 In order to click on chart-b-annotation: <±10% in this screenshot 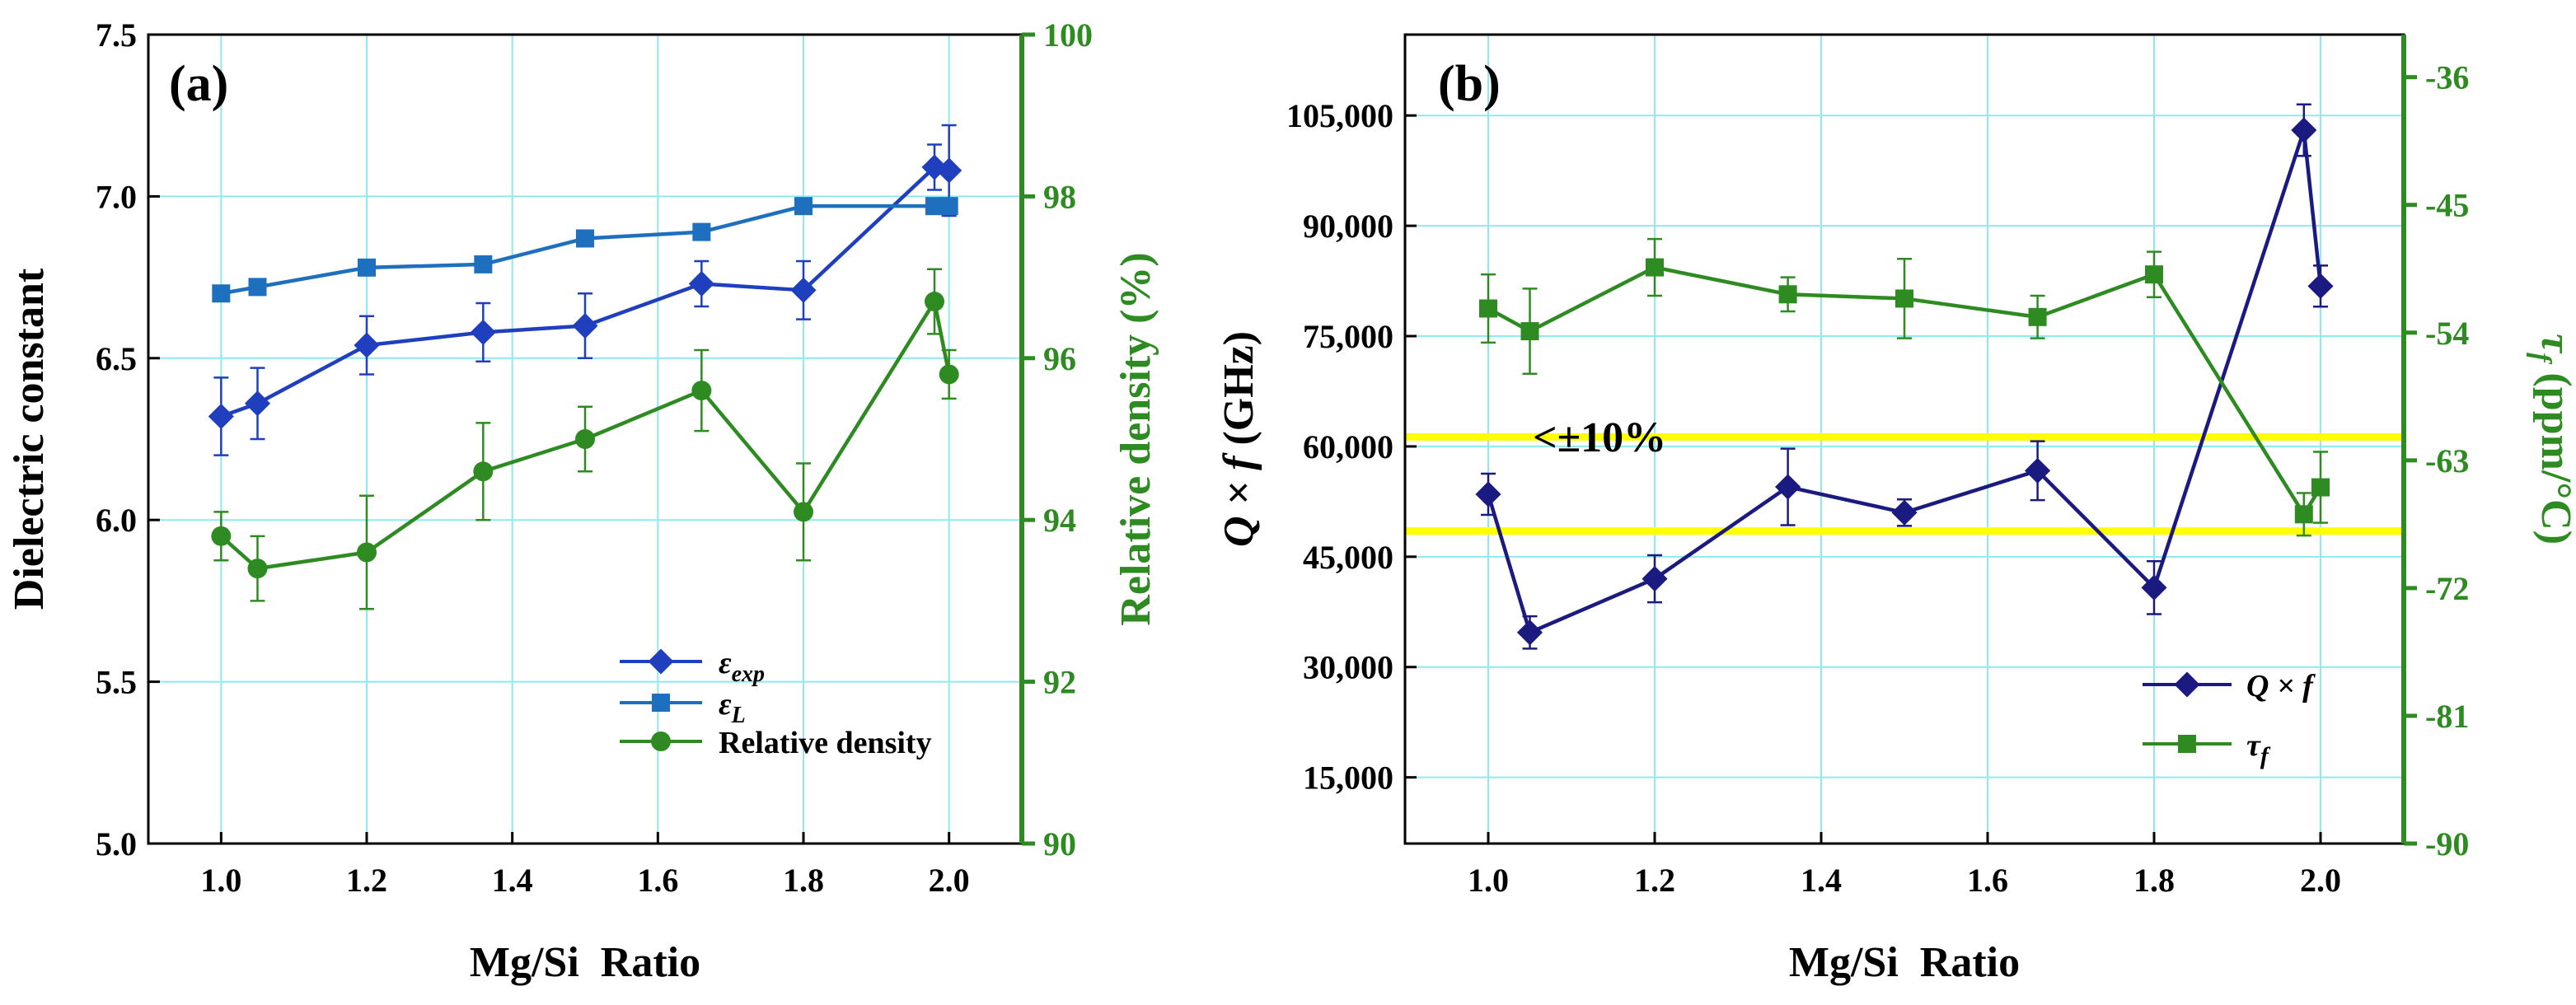, I will do `click(1599, 437)`.